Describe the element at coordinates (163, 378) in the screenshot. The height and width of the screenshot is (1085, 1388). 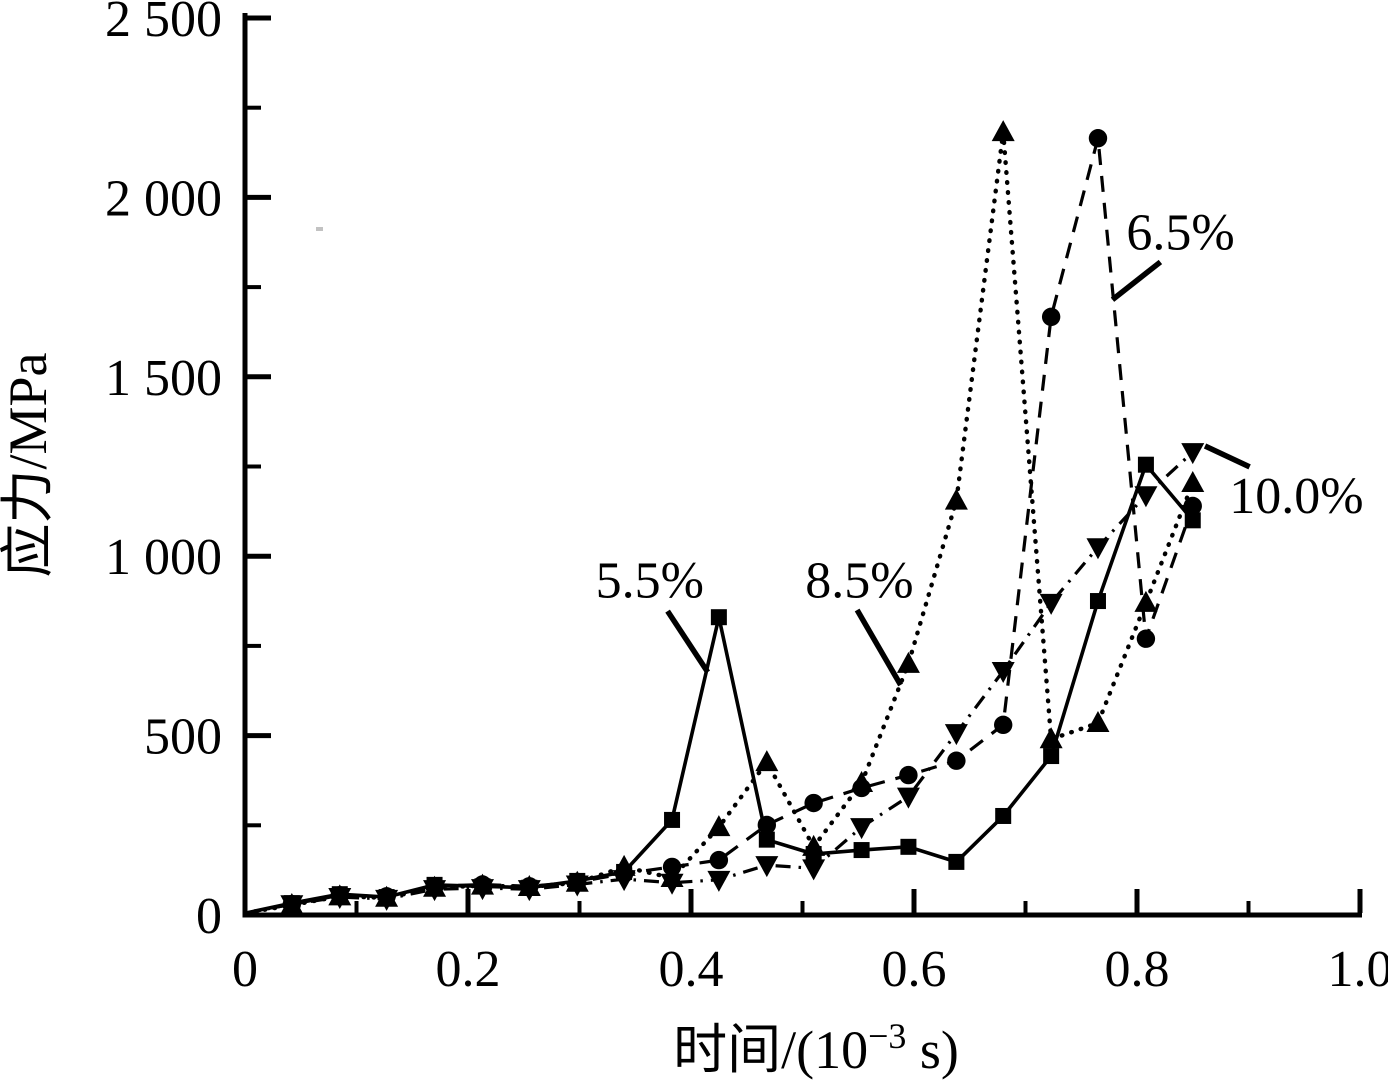
I see `y-tick-label: 1 500` at that location.